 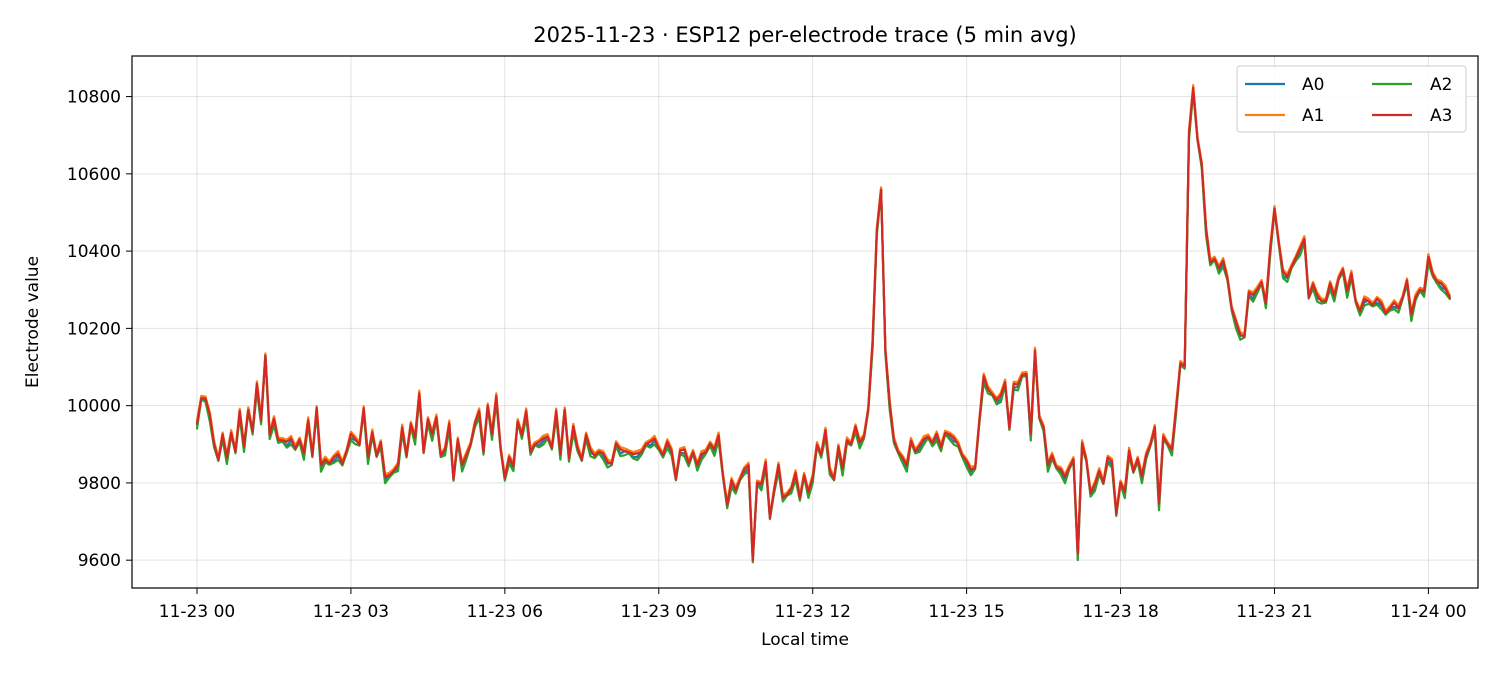 I want to click on x-tick-label: 11-23 09, so click(x=659, y=612).